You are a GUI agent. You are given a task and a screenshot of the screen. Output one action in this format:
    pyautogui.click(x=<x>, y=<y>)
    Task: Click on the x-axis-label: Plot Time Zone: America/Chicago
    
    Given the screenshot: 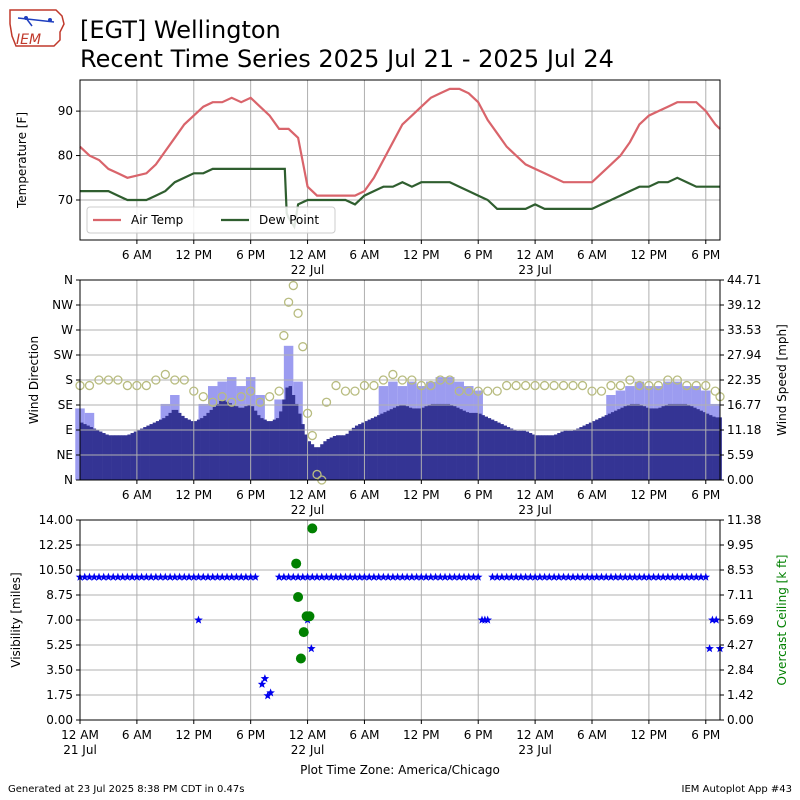 What is the action you would take?
    pyautogui.click(x=400, y=770)
    